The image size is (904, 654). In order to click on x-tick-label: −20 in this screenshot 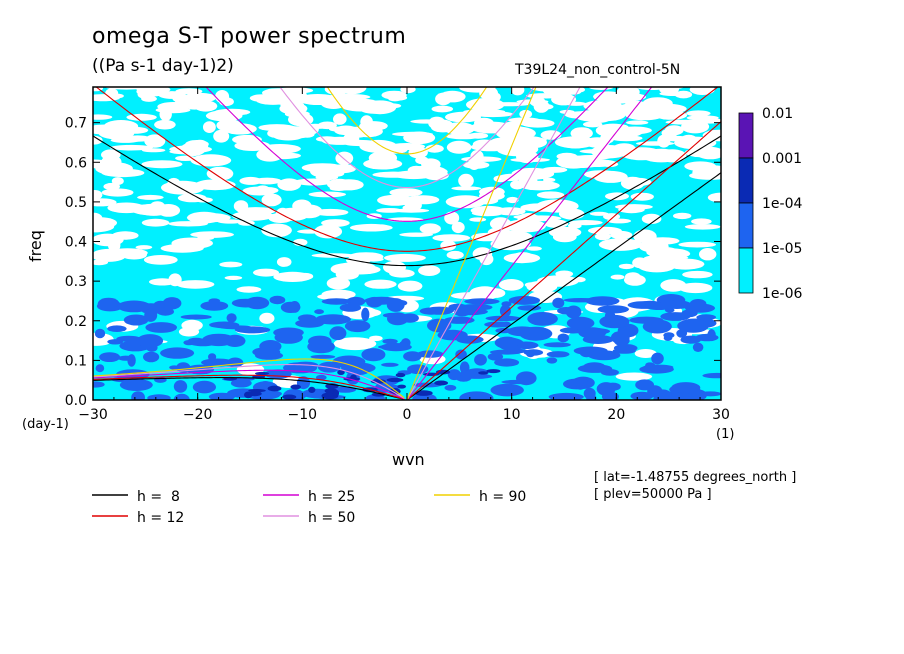, I will do `click(198, 415)`.